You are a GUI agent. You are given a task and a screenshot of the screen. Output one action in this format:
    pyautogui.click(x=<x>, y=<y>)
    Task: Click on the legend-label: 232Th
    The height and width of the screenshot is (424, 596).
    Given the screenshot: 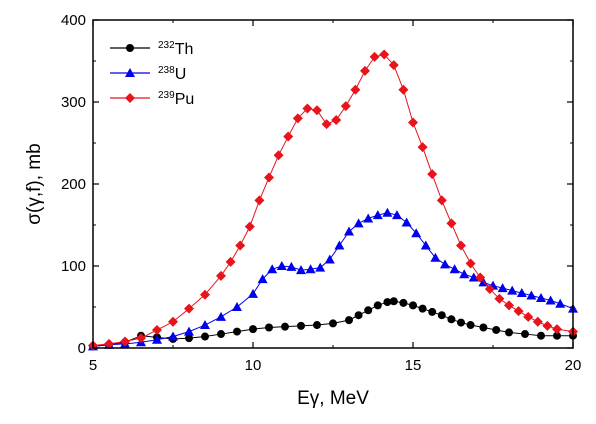 What is the action you would take?
    pyautogui.click(x=175, y=49)
    